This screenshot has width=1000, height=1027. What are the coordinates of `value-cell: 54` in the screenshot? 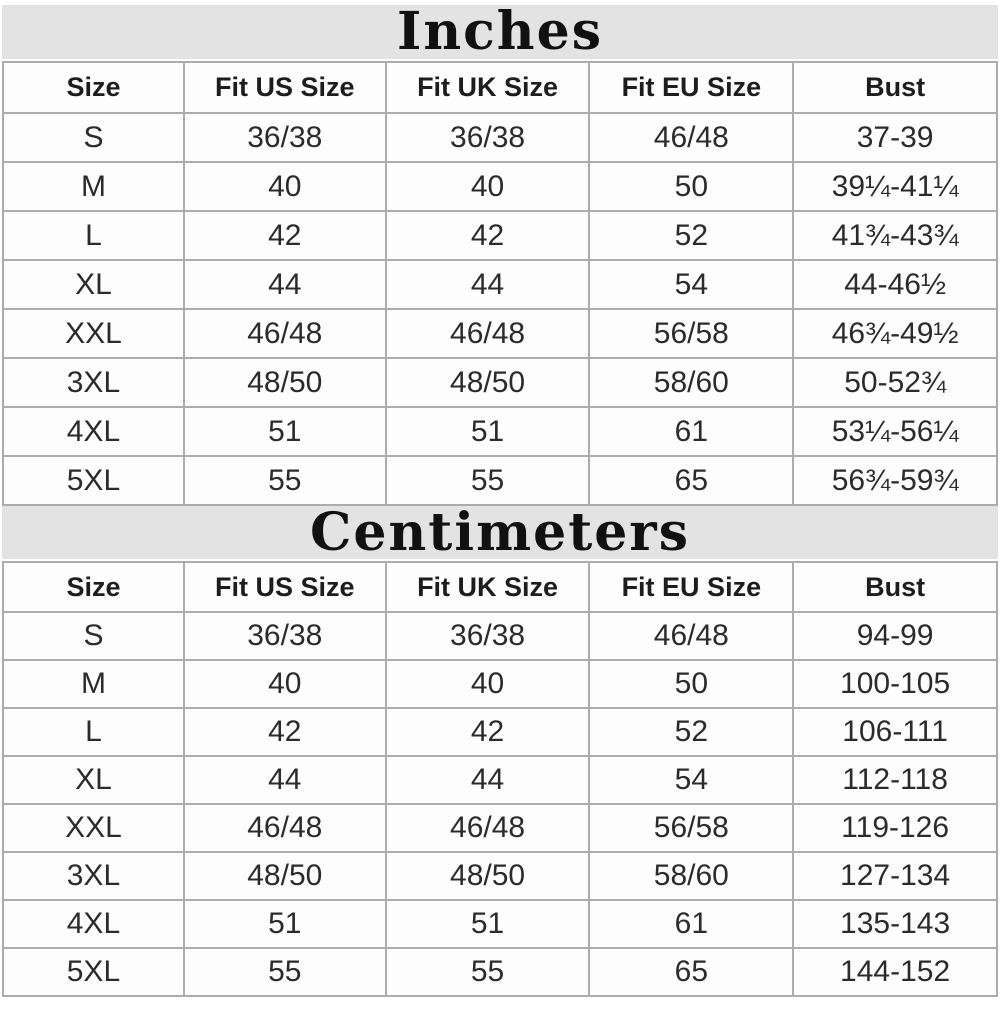 It's located at (691, 284).